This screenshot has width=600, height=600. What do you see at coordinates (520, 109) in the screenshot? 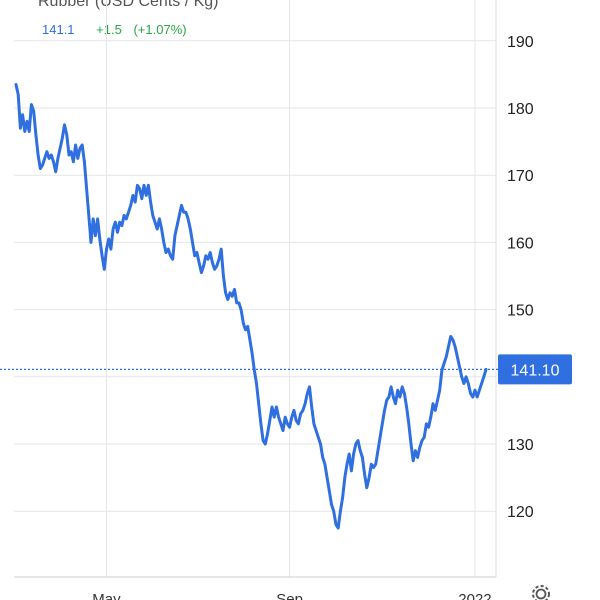
I see `y-tick-label: 180` at bounding box center [520, 109].